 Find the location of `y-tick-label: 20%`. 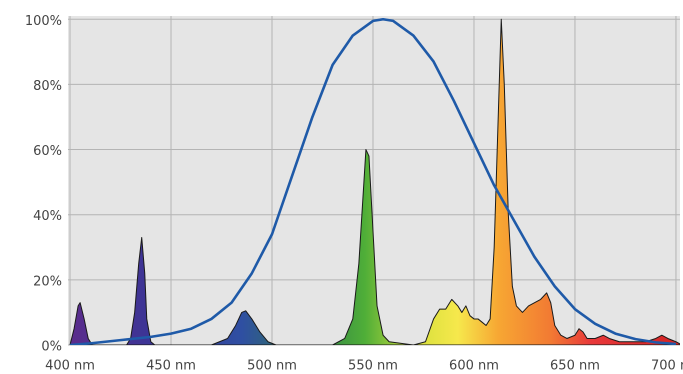

y-tick-label: 20% is located at coordinates (47, 281).